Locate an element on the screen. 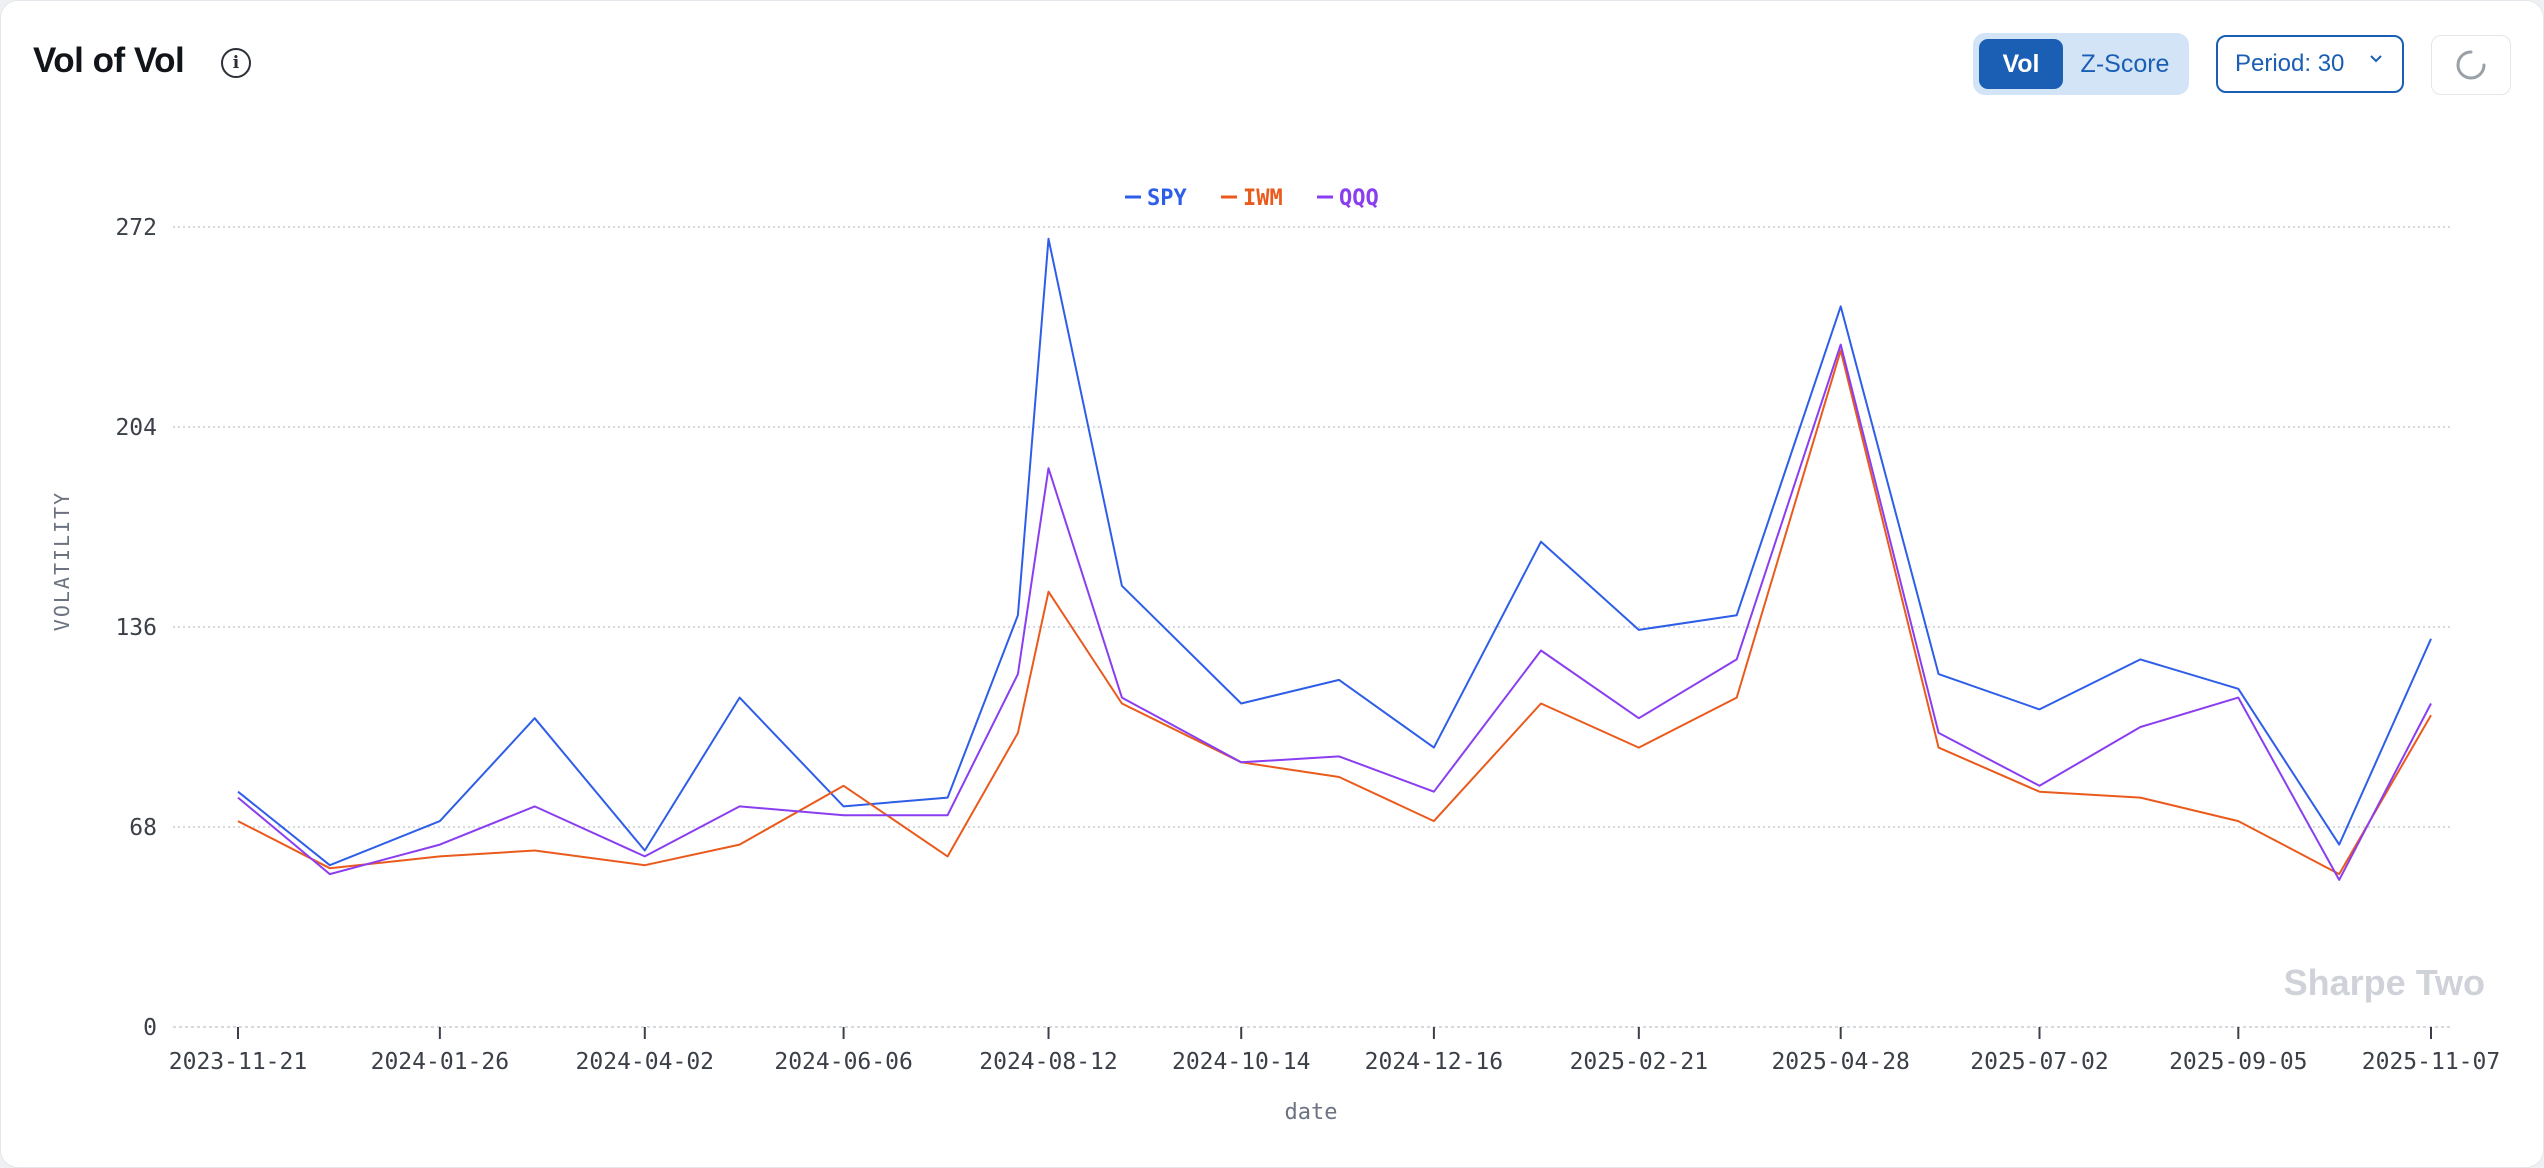  info-icon: i is located at coordinates (236, 63).